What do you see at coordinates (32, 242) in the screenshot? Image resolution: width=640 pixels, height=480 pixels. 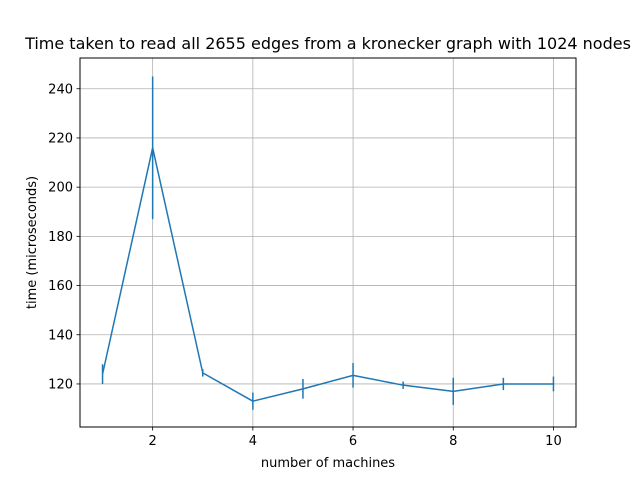 I see `y-axis-label: time (microseconds)` at bounding box center [32, 242].